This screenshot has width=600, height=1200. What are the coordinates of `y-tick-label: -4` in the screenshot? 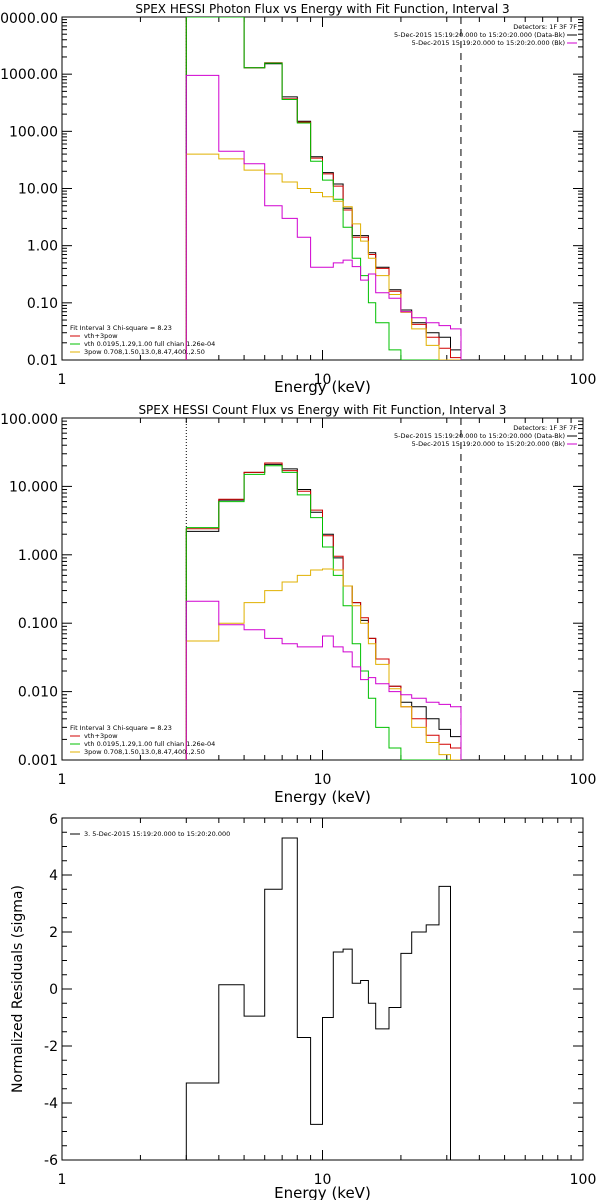 It's located at (51, 1104).